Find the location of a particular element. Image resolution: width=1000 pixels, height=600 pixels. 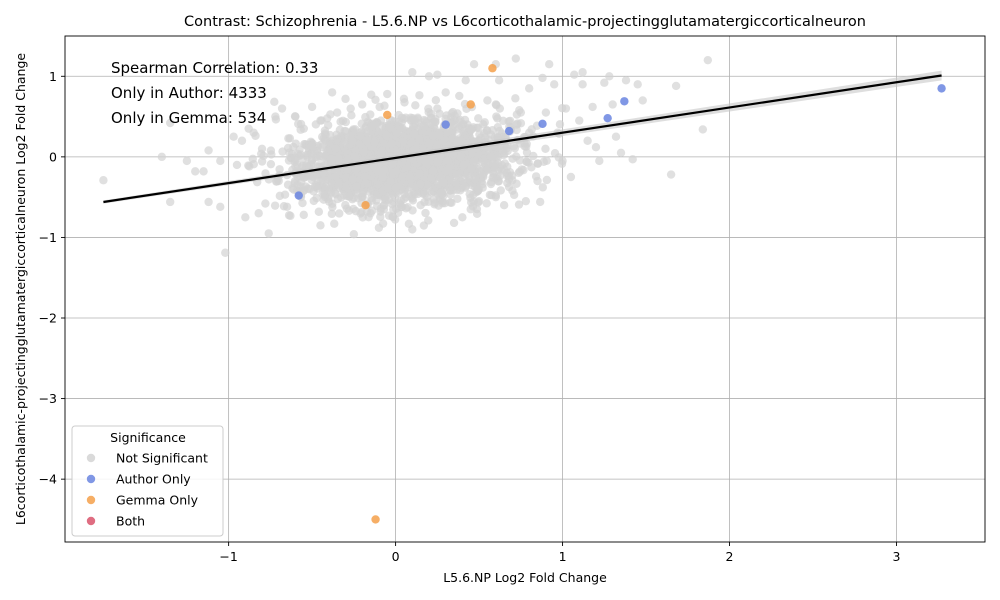

point-cloud-2047 is located at coordinates (271, 154).